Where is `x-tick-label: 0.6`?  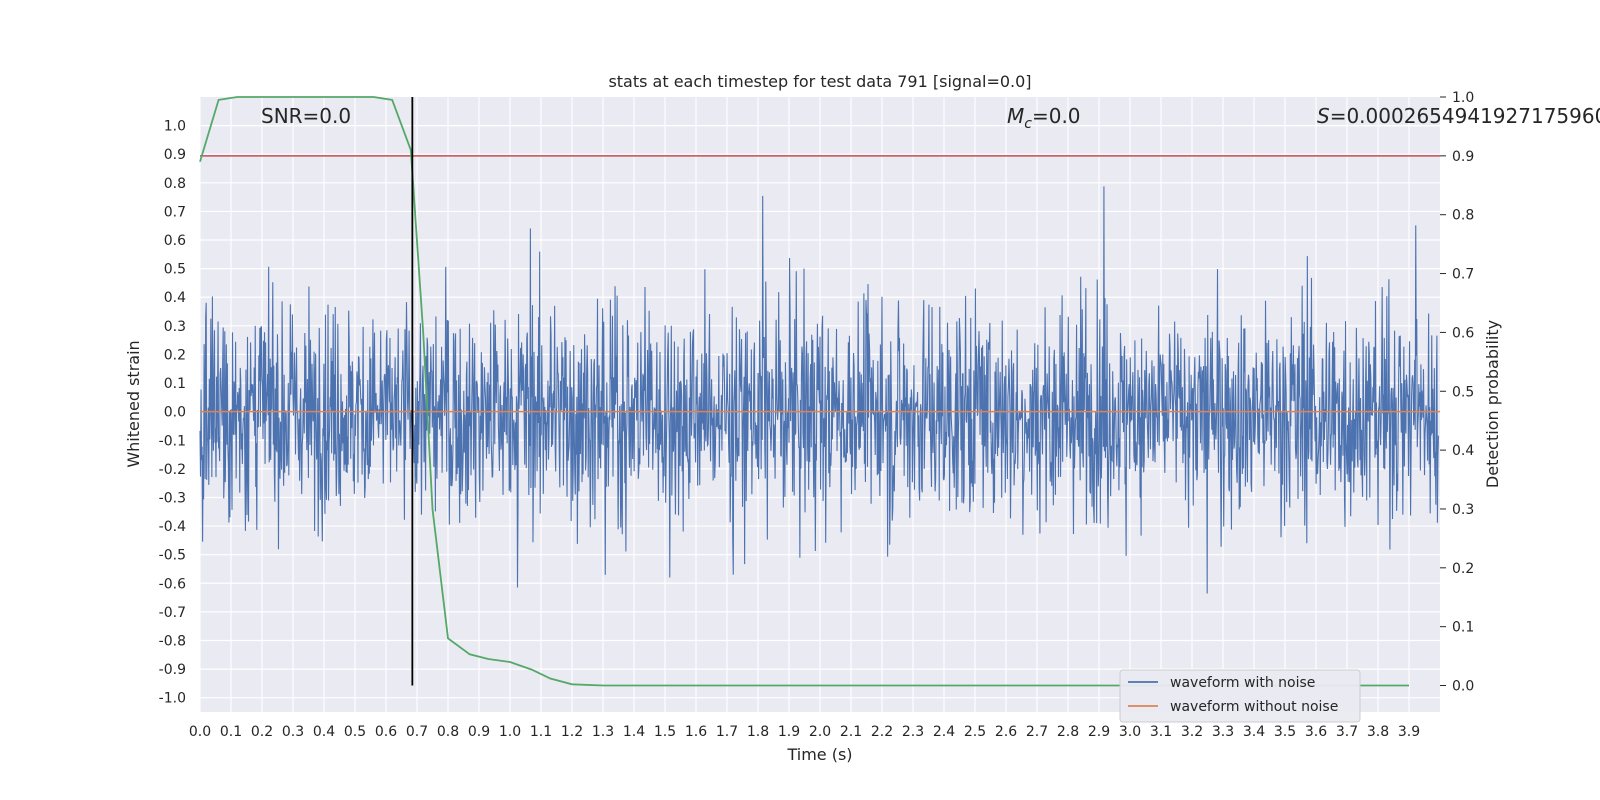
x-tick-label: 0.6 is located at coordinates (386, 732).